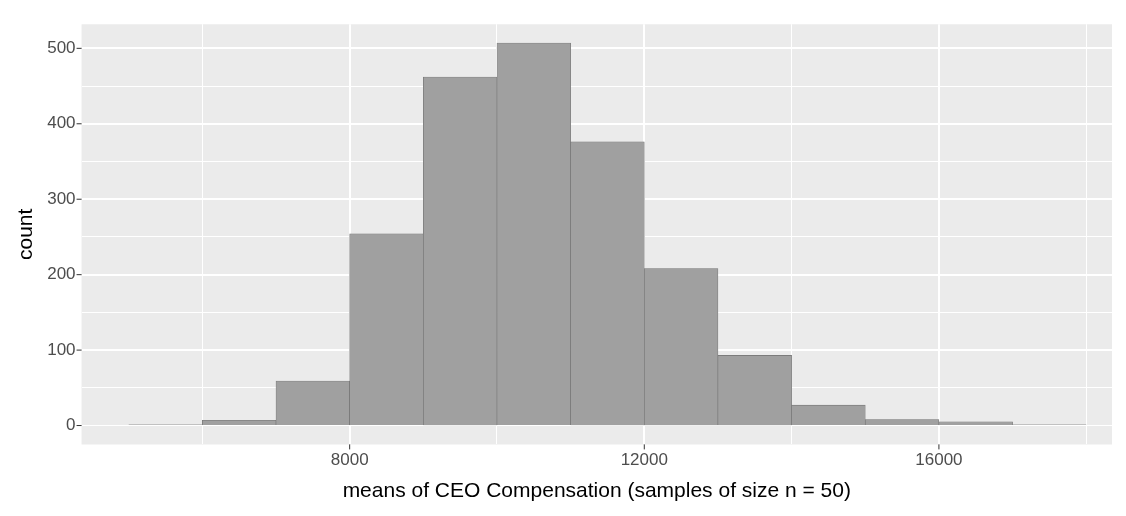 The height and width of the screenshot is (516, 1126). I want to click on y-tick-label: 400, so click(61, 123).